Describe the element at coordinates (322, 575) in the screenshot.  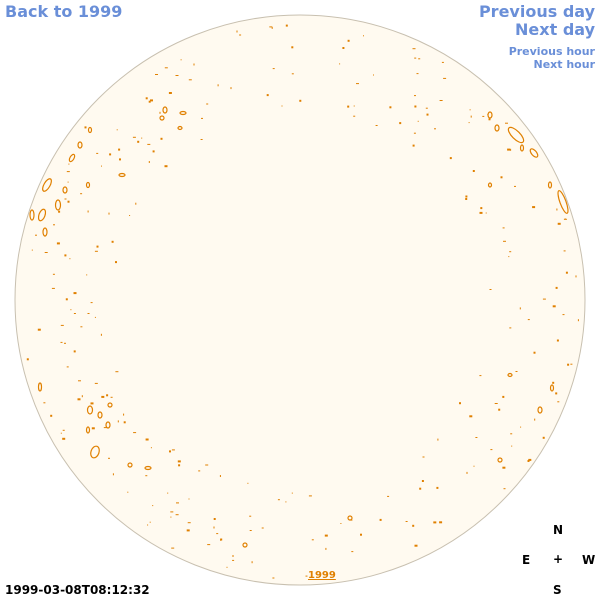
I see `year-link: 1999` at that location.